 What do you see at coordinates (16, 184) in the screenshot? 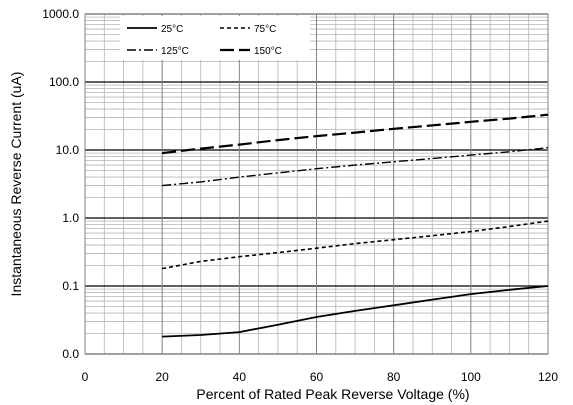
I see `y-axis-title: Instantaneous Reverse Current (uA)` at bounding box center [16, 184].